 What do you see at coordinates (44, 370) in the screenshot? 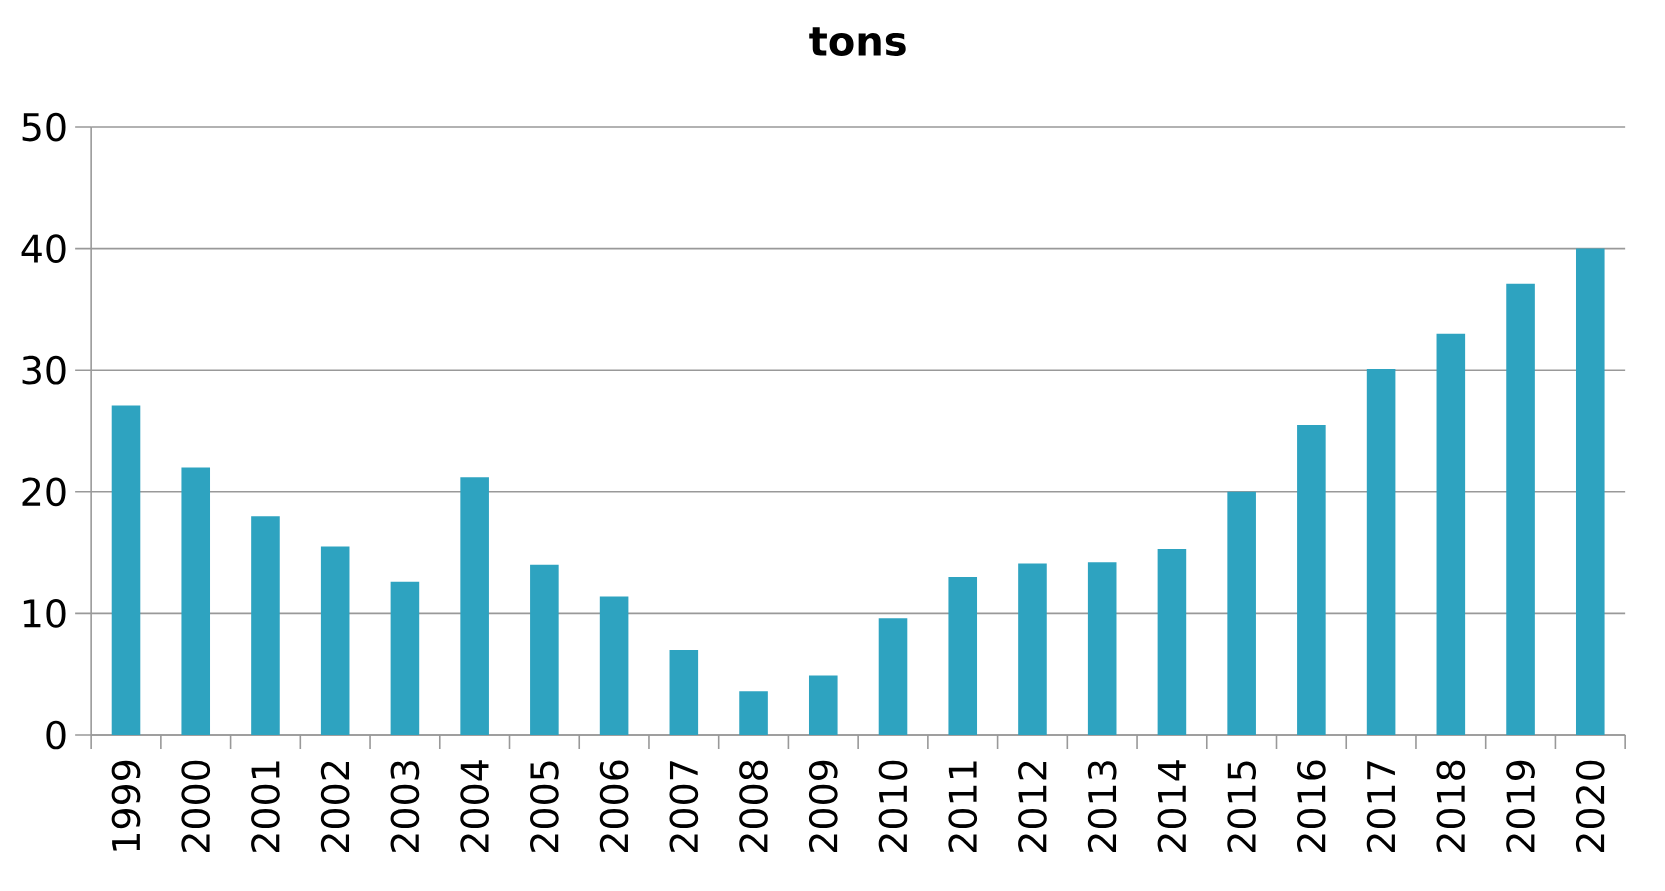
I see `y-tick-label: 30` at bounding box center [44, 370].